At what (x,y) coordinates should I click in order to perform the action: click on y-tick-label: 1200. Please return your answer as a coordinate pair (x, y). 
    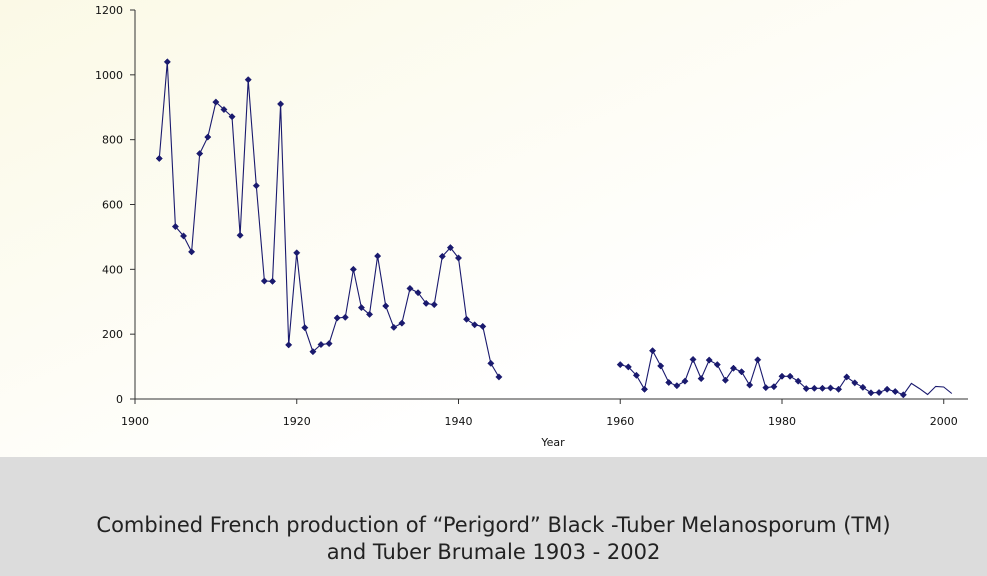
    Looking at the image, I should click on (109, 10).